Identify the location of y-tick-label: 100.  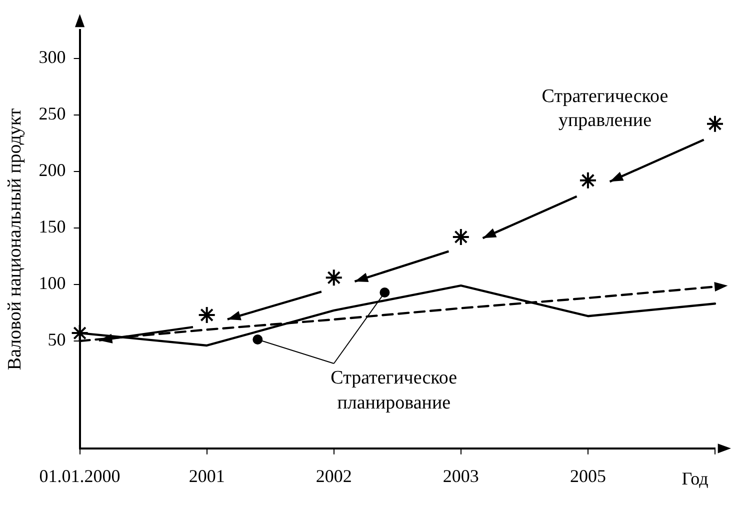
(52, 283).